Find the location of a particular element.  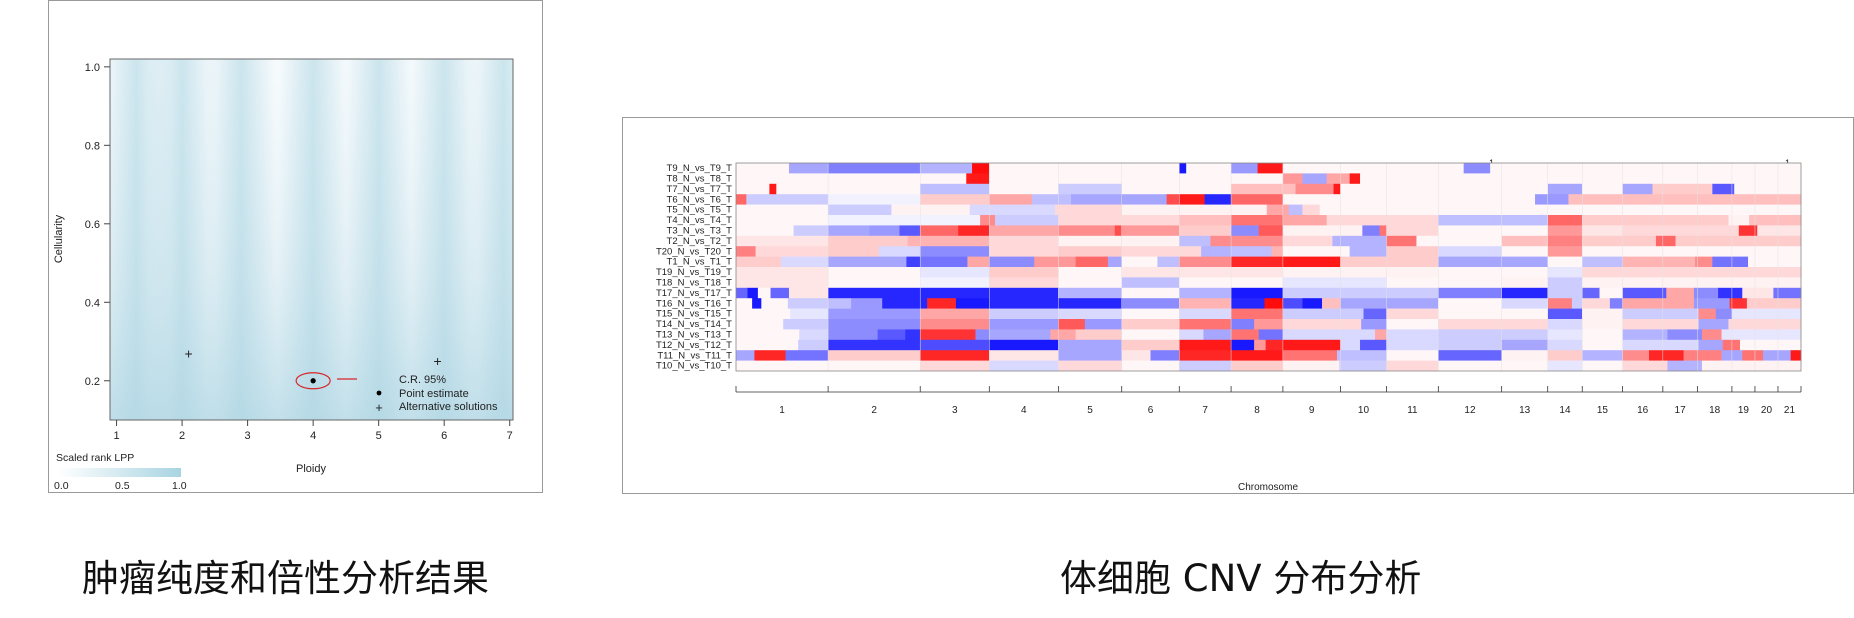

sample-label: T6_N_vs_T6_T is located at coordinates (700, 199).